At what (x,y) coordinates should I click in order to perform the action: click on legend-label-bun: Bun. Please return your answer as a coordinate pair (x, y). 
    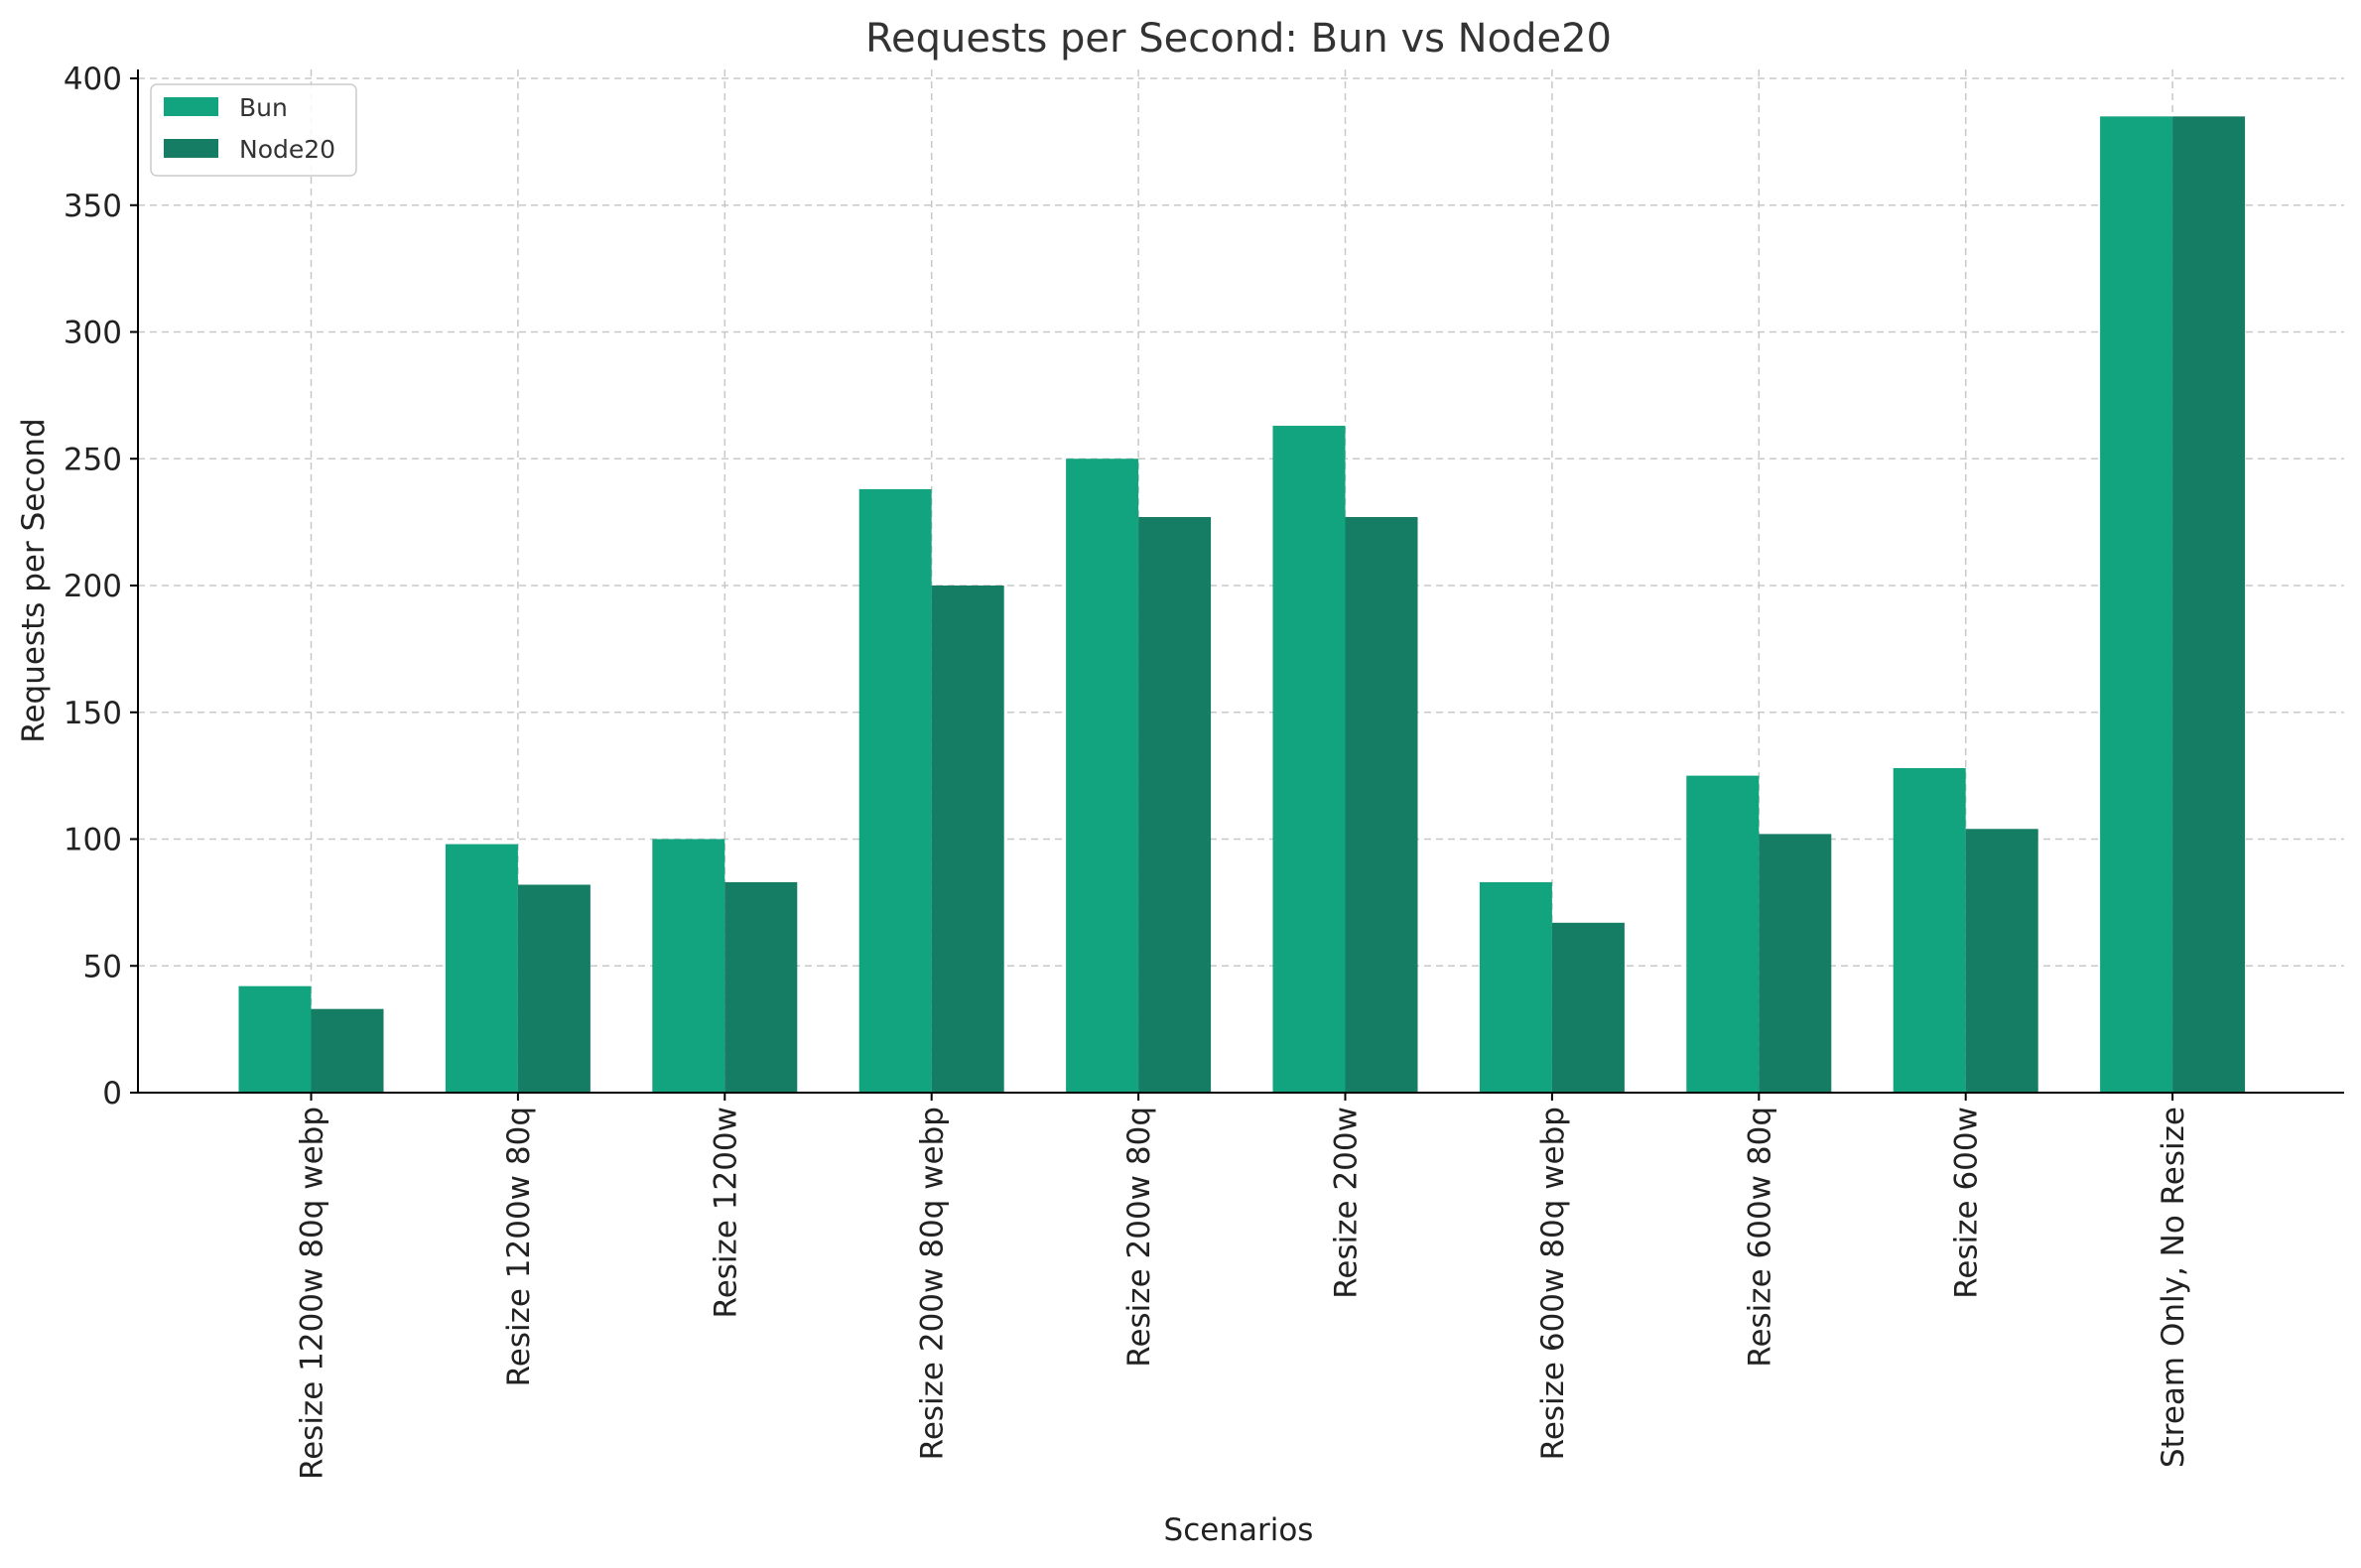
    Looking at the image, I should click on (263, 107).